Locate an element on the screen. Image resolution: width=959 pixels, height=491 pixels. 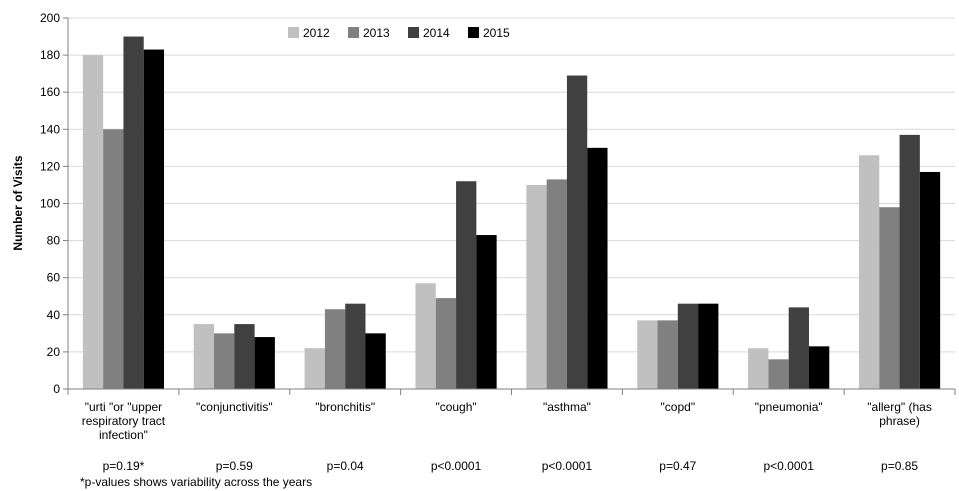
legend-swatch-2014 is located at coordinates (413, 32).